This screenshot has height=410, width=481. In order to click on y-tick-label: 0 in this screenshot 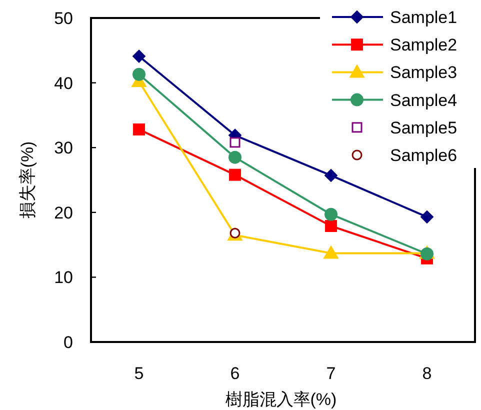, I will do `click(68, 342)`.